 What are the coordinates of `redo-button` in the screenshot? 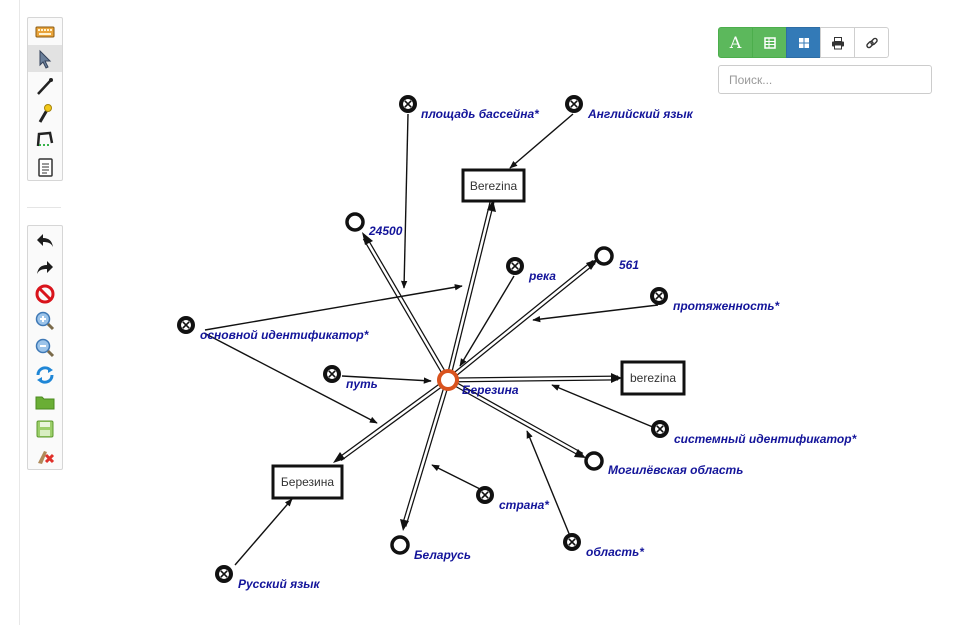 It's located at (45, 266).